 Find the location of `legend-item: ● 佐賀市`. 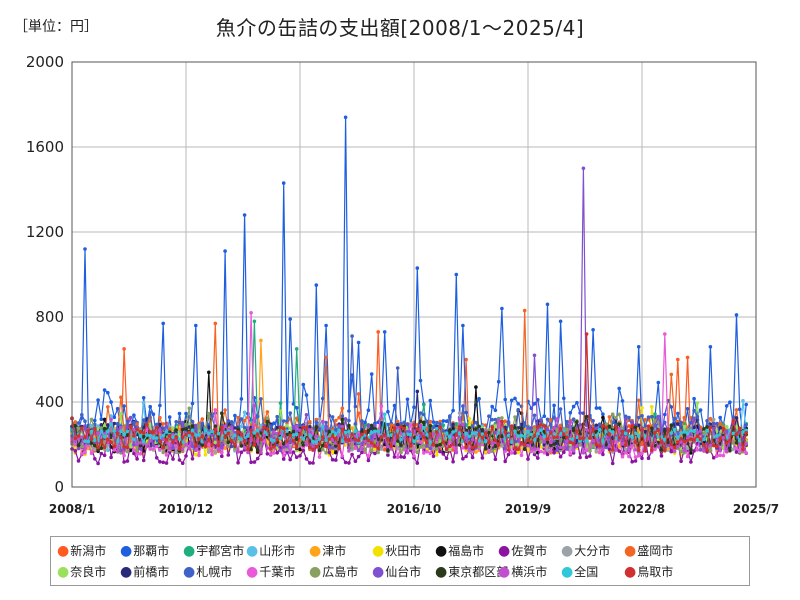

legend-item: ● 佐賀市 is located at coordinates (529, 550).